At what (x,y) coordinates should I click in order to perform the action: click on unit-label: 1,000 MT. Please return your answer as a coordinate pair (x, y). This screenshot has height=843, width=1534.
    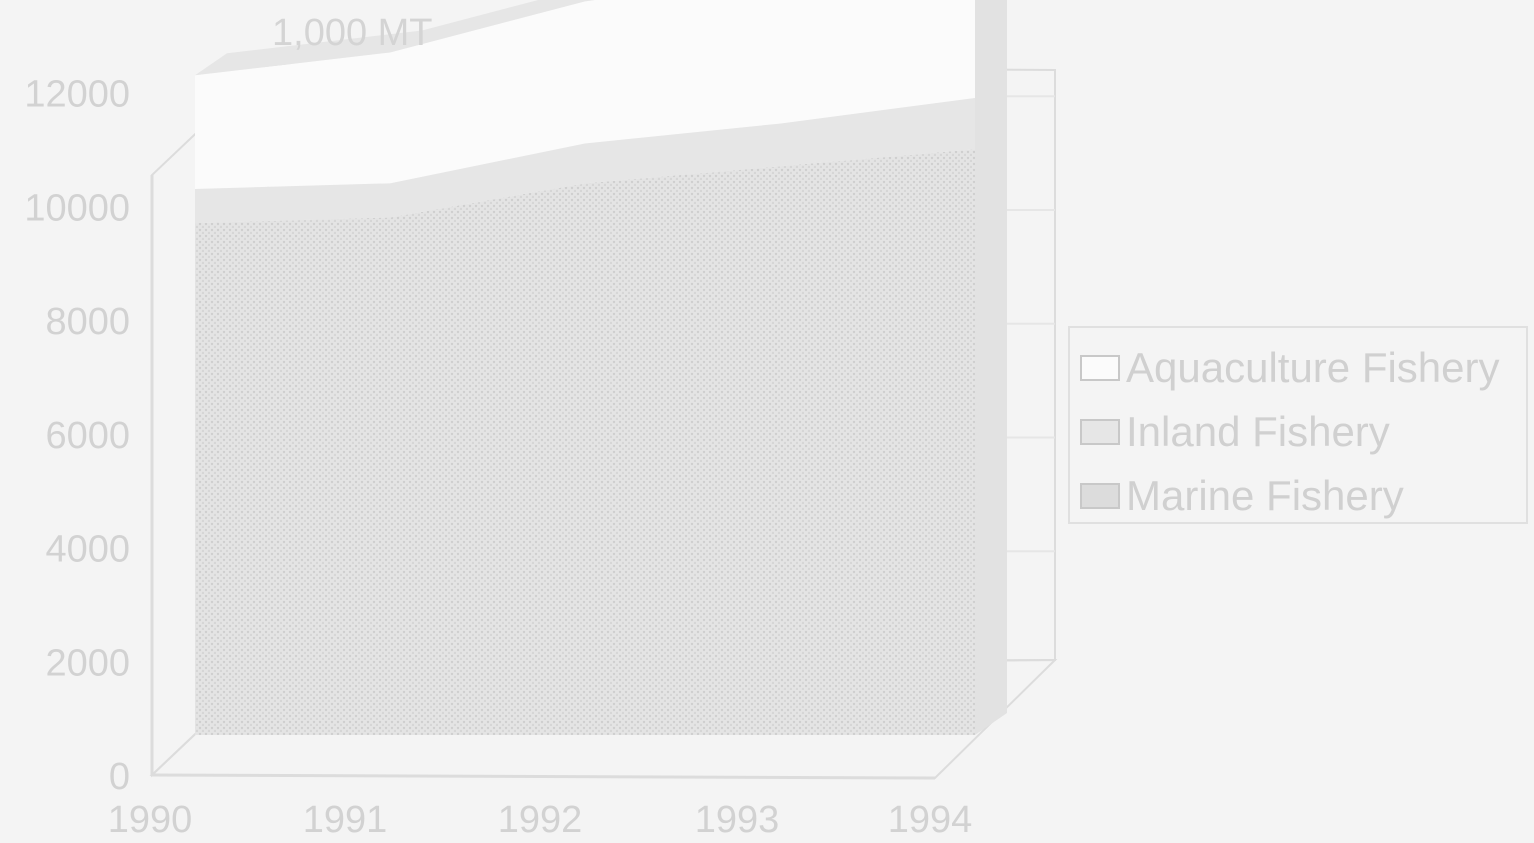
    Looking at the image, I should click on (352, 33).